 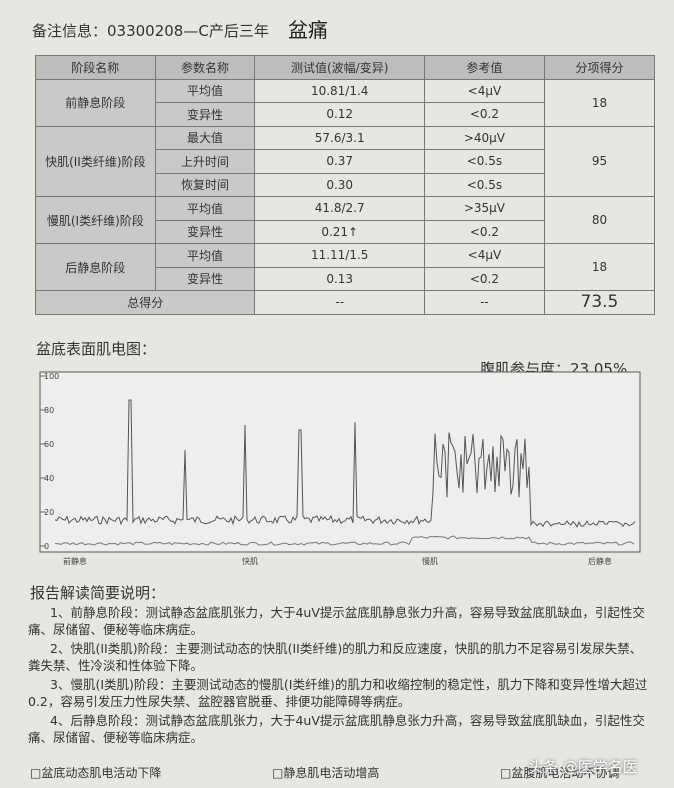 I want to click on emg-signal, so click(x=345, y=463).